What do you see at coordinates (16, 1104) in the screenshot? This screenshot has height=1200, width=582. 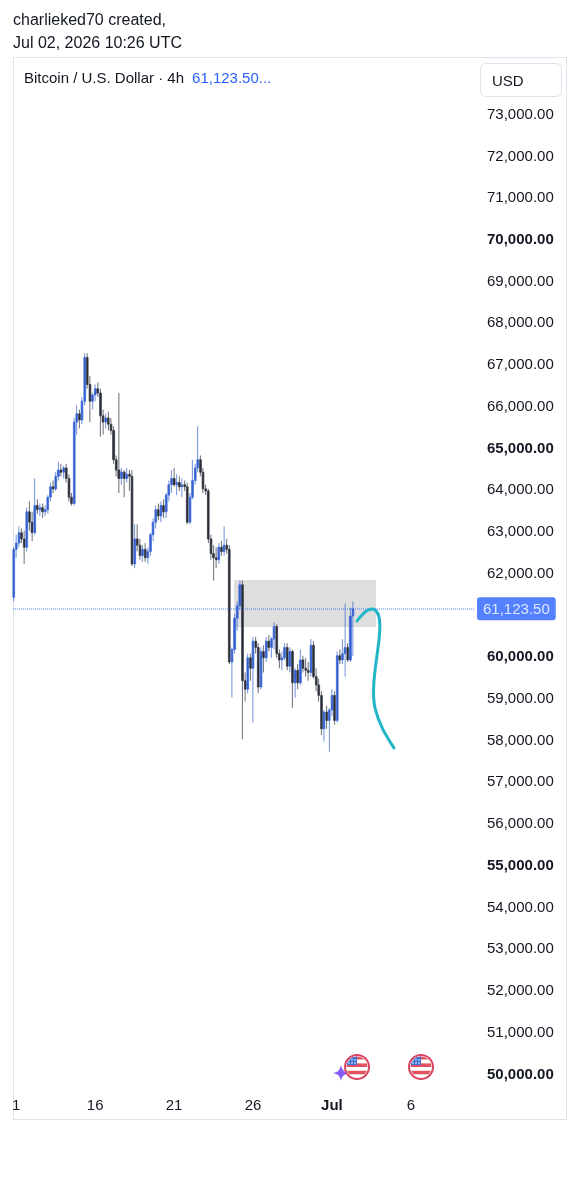 I see `x-tick-label: 1` at bounding box center [16, 1104].